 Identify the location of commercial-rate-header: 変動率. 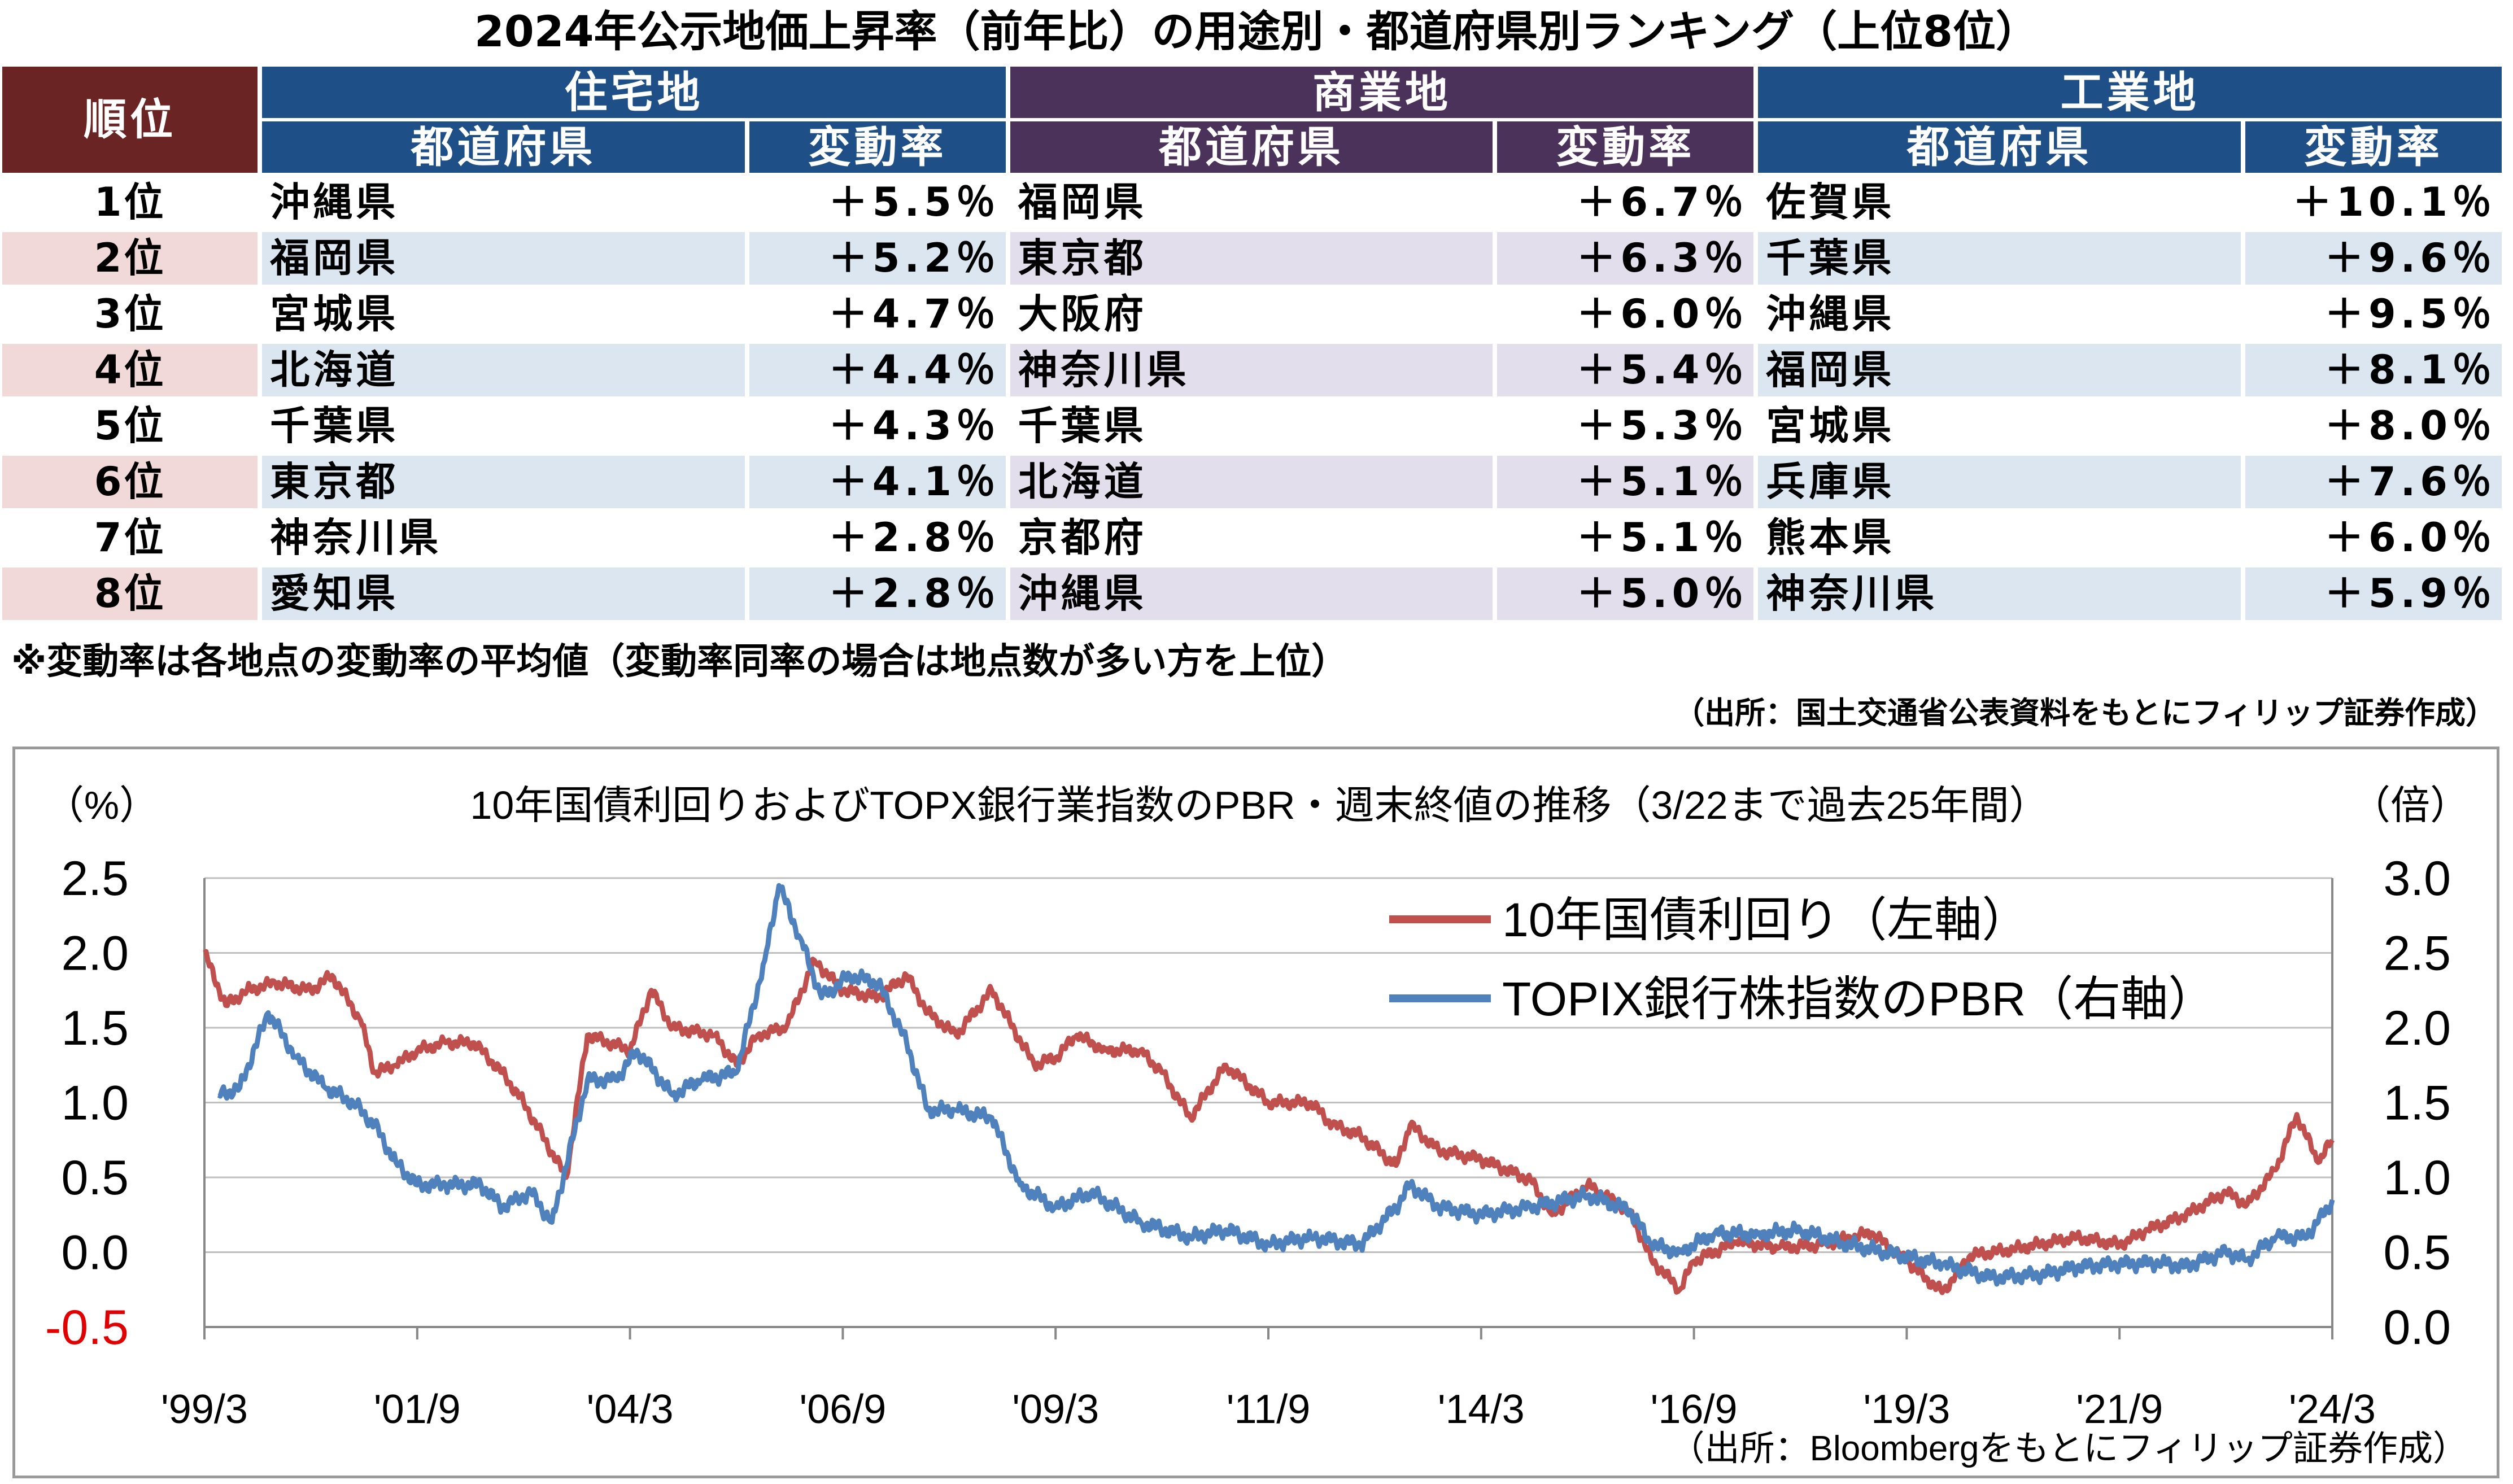
(1625, 147).